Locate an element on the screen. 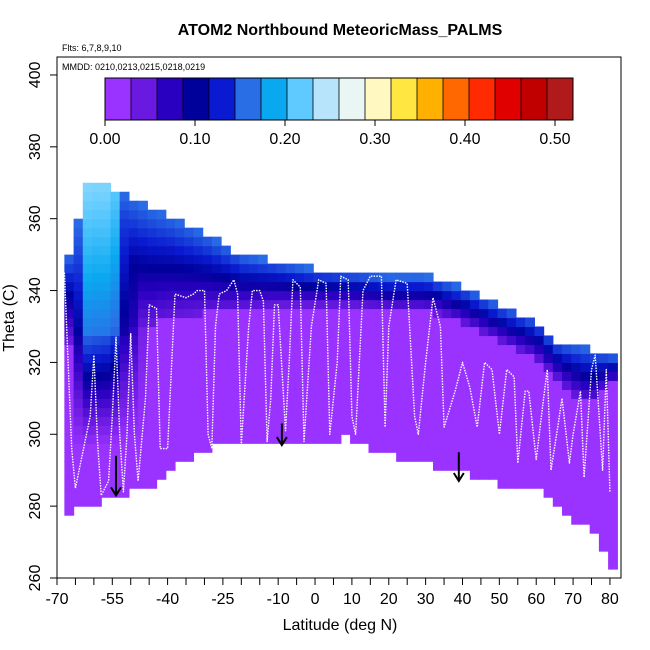  y-tick-label: 400 is located at coordinates (35, 75).